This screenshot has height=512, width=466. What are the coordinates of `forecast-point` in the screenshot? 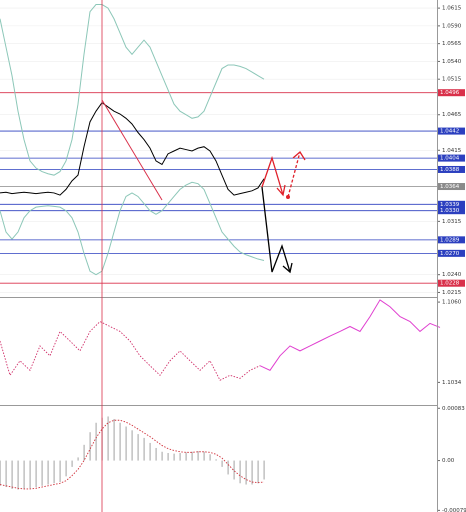 It's located at (288, 197).